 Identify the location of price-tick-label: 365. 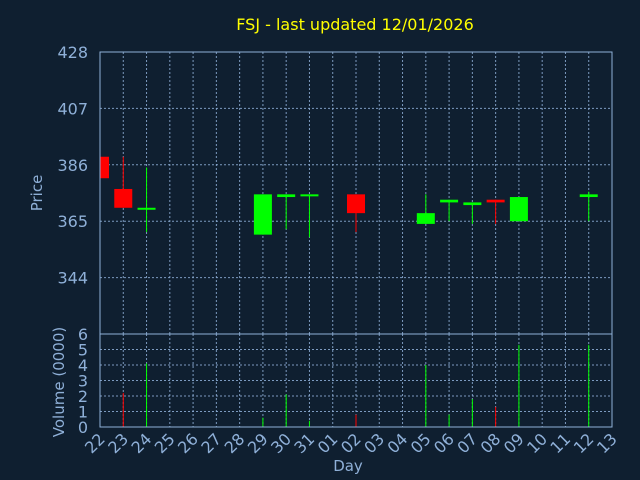
(72, 221).